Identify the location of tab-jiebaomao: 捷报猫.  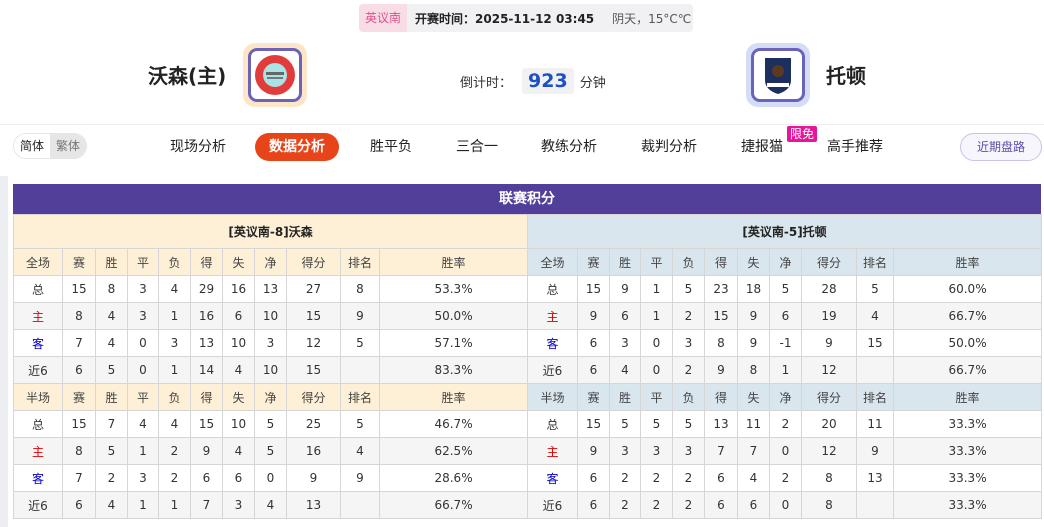
(762, 147).